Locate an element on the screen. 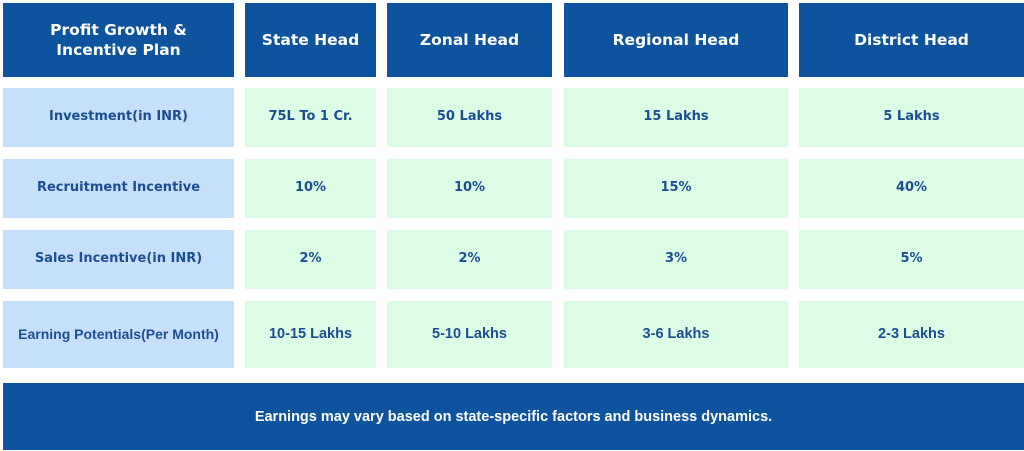 This screenshot has width=1024, height=451. table-cell: 5% is located at coordinates (911, 259).